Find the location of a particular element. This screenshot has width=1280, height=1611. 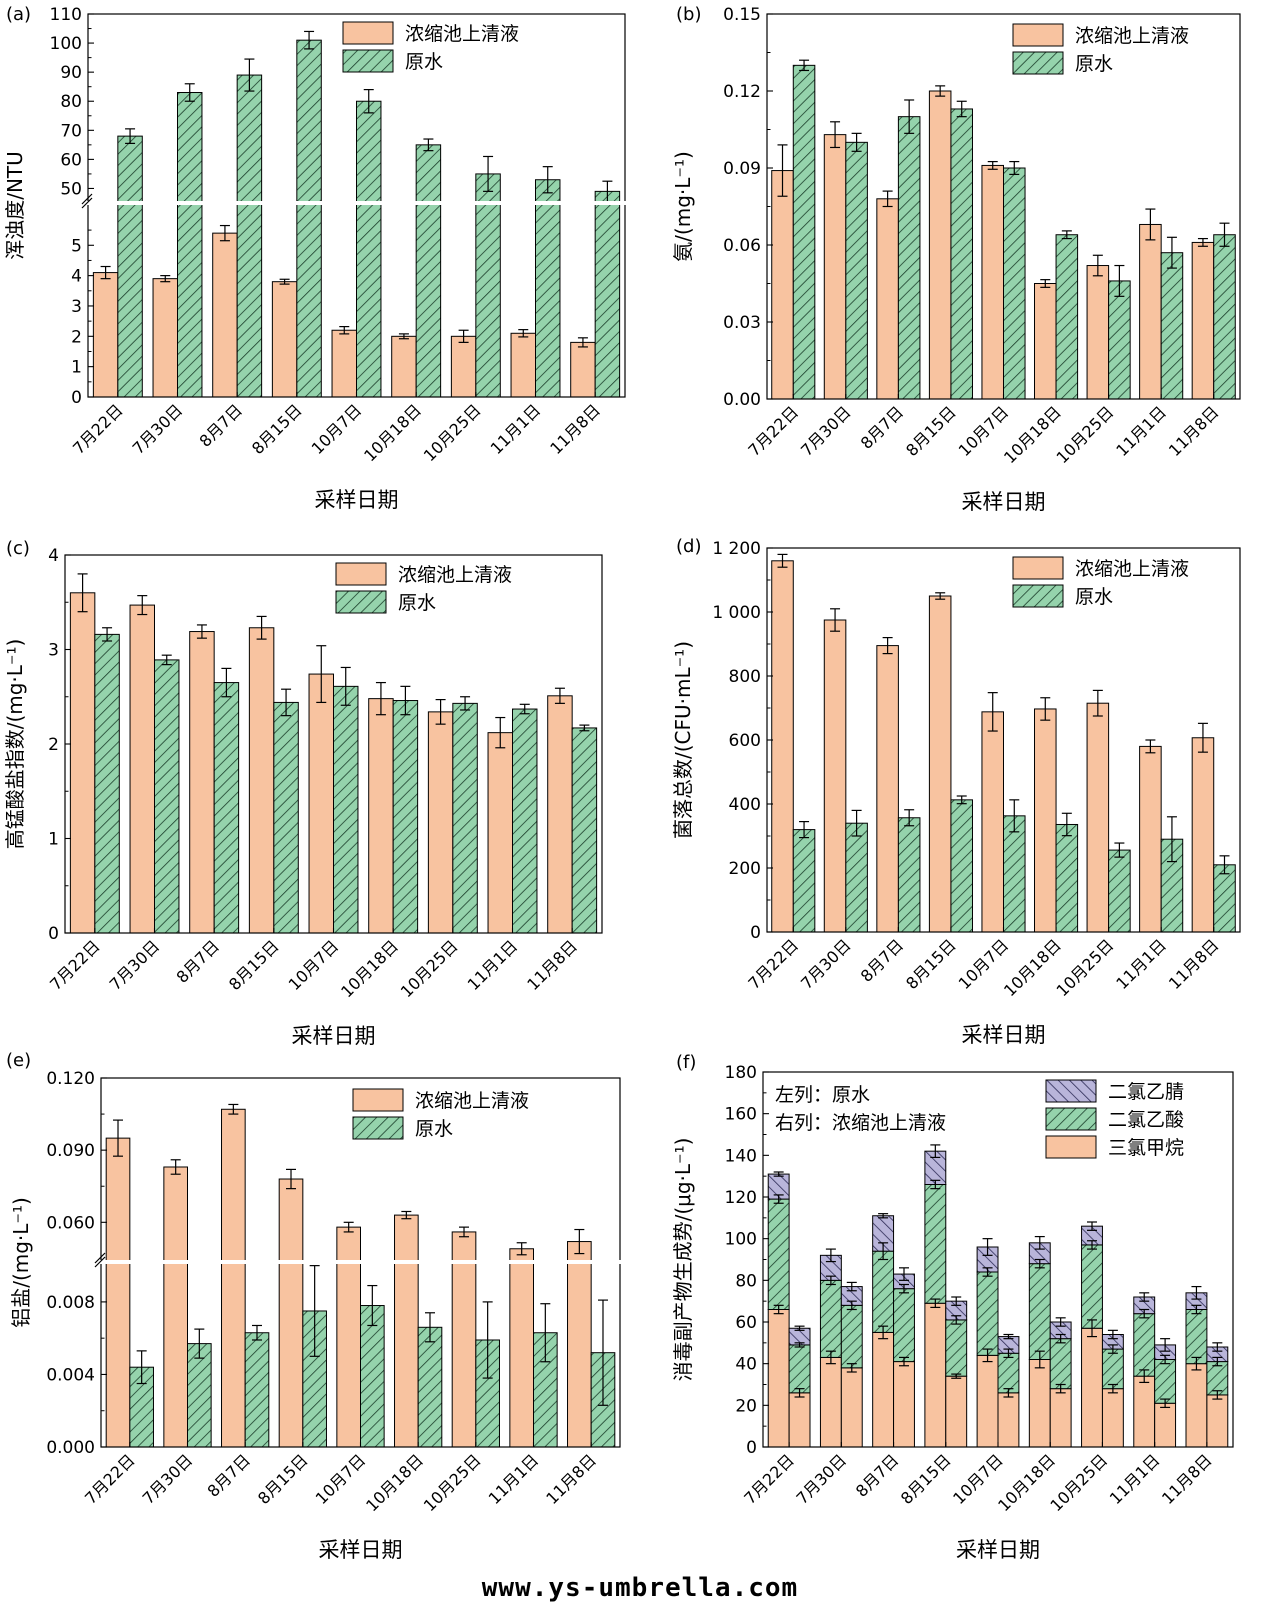

y-tick-label: 100 is located at coordinates (741, 1240).